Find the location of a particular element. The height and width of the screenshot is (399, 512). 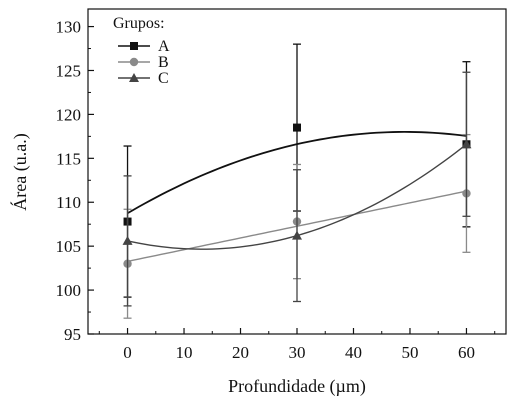

legend: Grupos: ABC is located at coordinates (141, 51).